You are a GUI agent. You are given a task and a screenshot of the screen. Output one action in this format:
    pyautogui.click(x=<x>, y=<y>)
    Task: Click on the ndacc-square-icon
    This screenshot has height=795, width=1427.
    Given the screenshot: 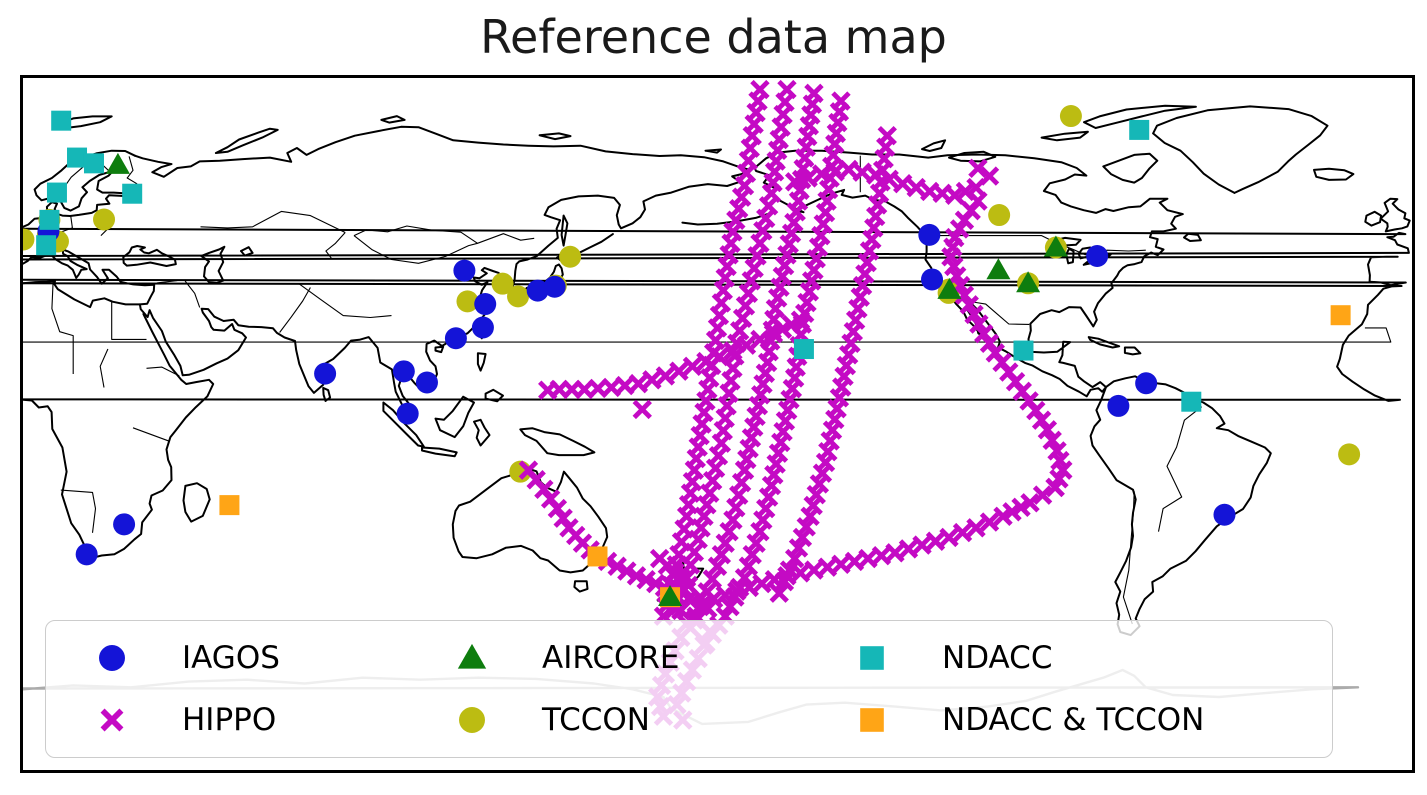 What is the action you would take?
    pyautogui.click(x=872, y=658)
    